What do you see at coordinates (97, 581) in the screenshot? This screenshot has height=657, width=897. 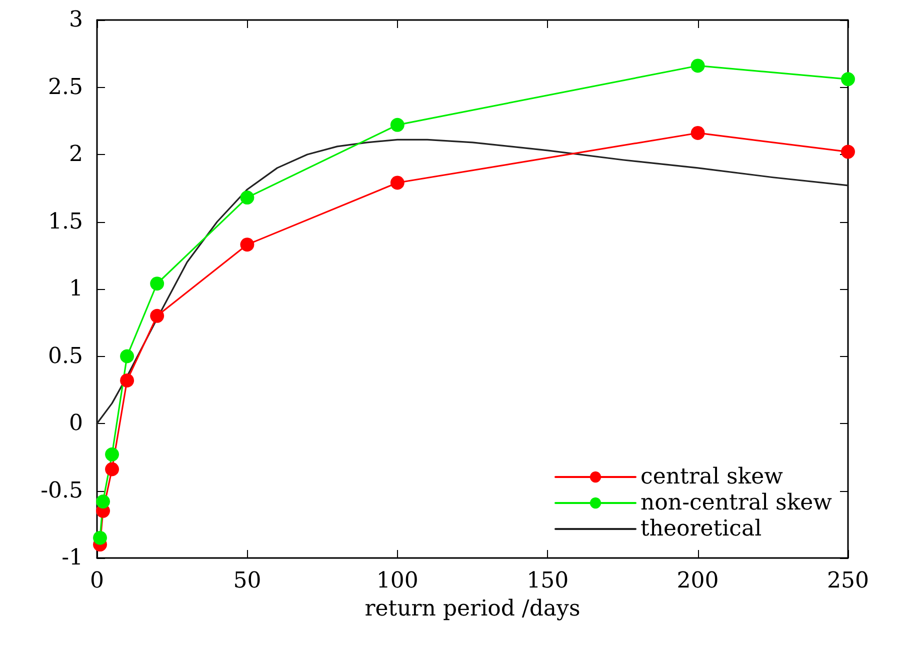 I see `x-tick-label: 0` at bounding box center [97, 581].